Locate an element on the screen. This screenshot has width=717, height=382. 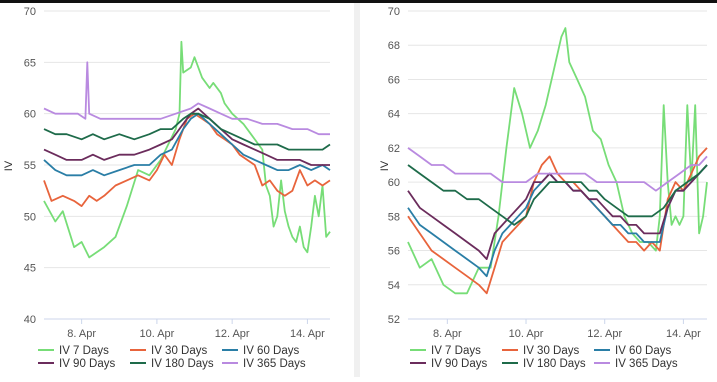
series-line-iv-60-days is located at coordinates (187, 144).